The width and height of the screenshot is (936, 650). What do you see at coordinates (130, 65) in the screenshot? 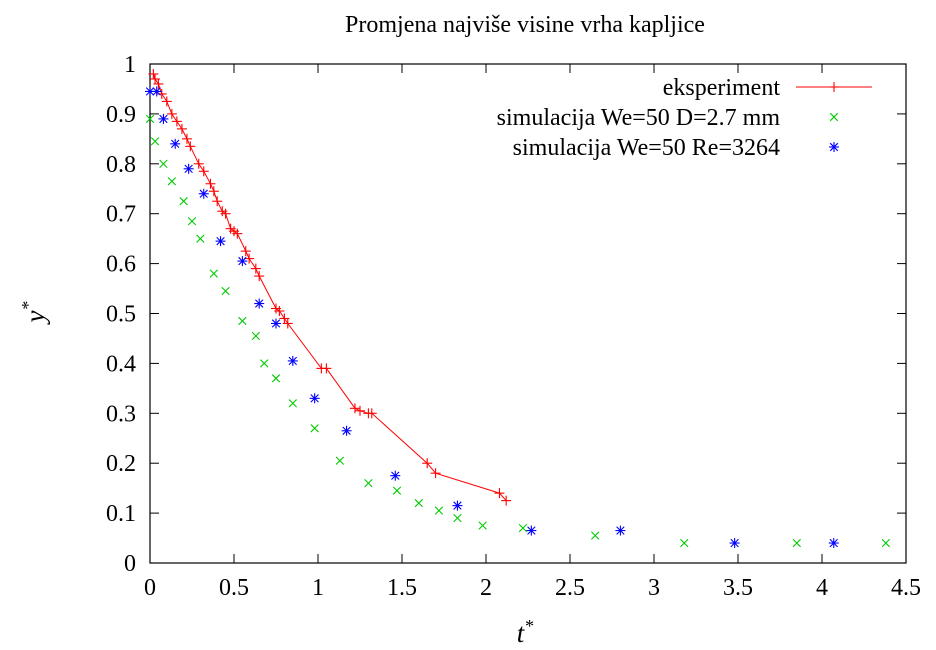
I see `y-tick-label: 1` at bounding box center [130, 65].